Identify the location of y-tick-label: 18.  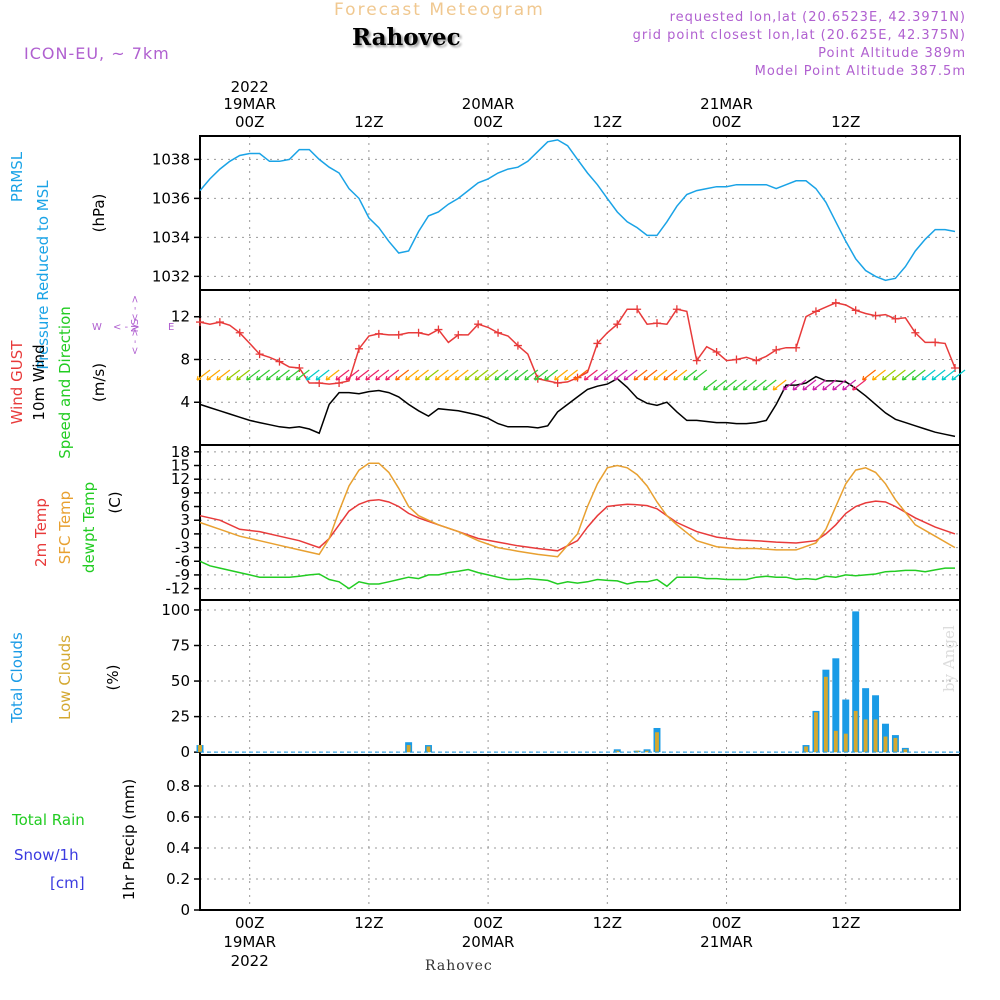
(180, 452).